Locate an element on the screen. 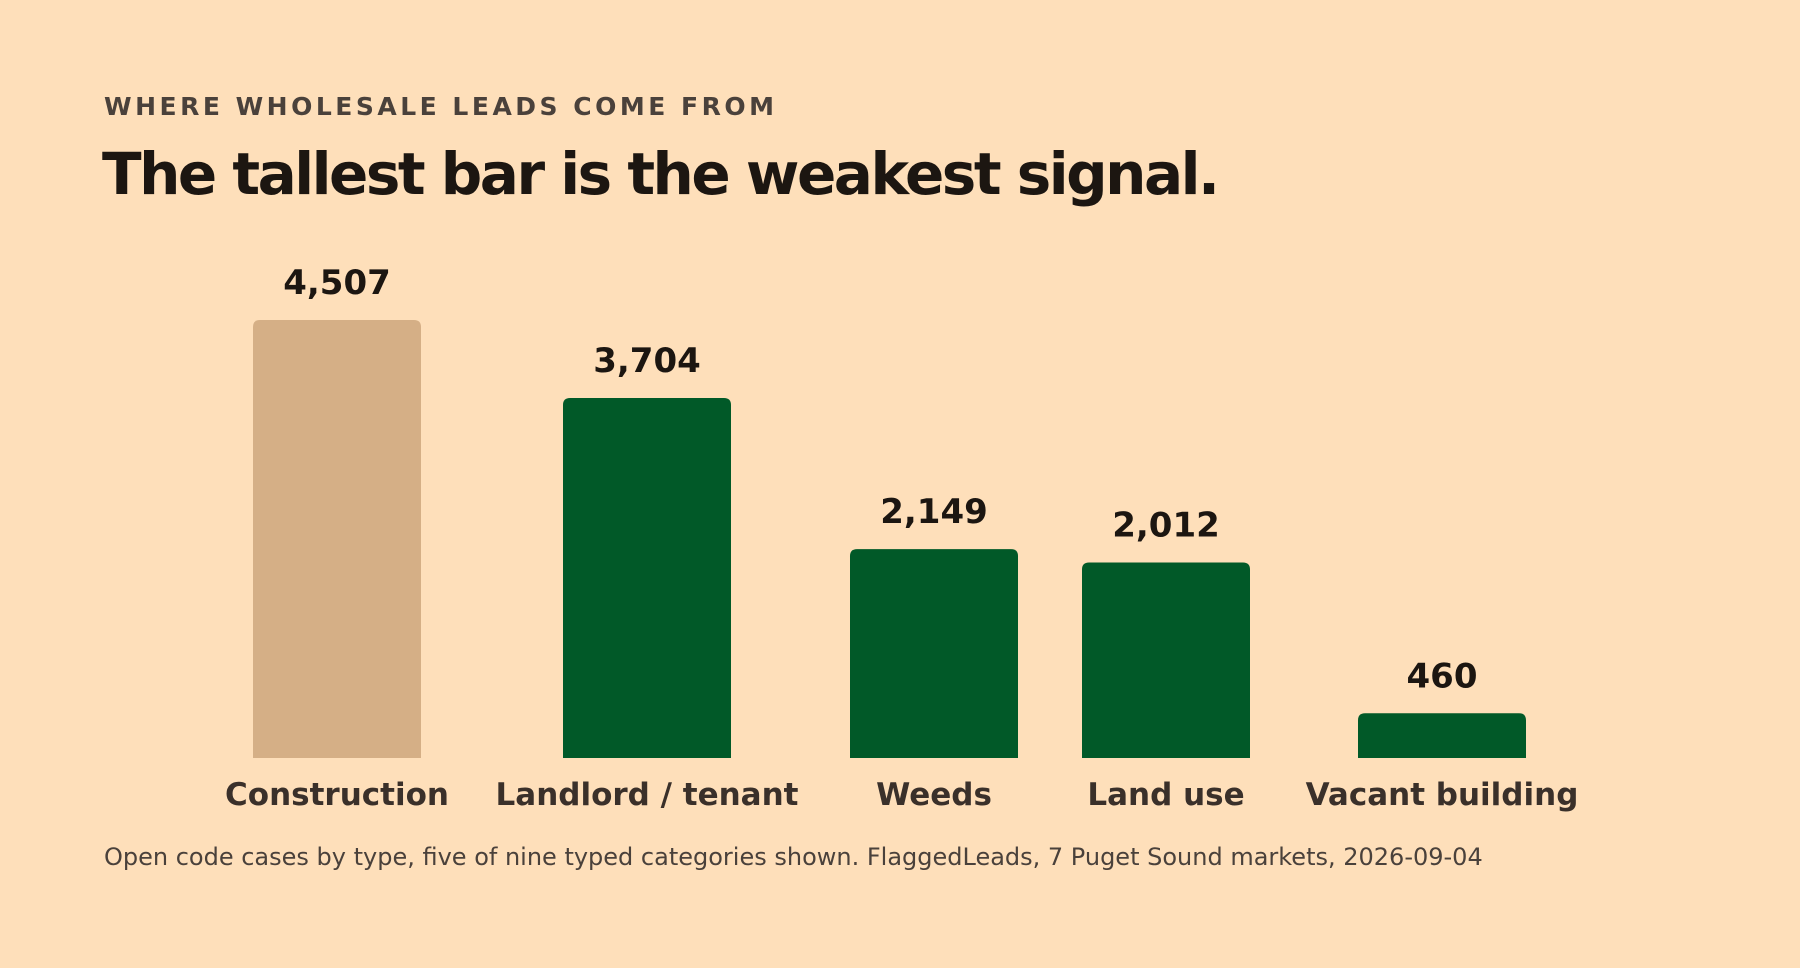 This screenshot has width=1800, height=968. category-label: Construction is located at coordinates (337, 795).